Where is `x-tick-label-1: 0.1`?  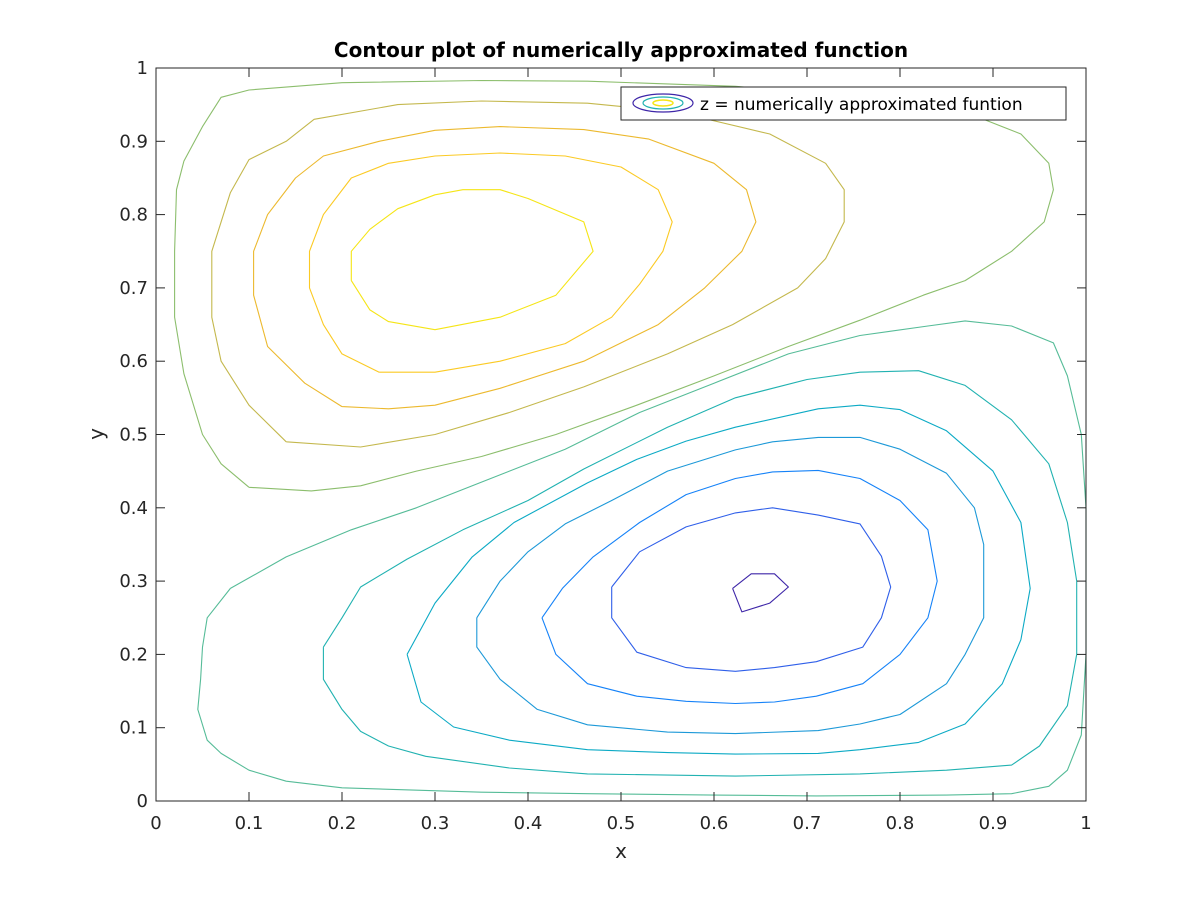 x-tick-label-1: 0.1 is located at coordinates (249, 823).